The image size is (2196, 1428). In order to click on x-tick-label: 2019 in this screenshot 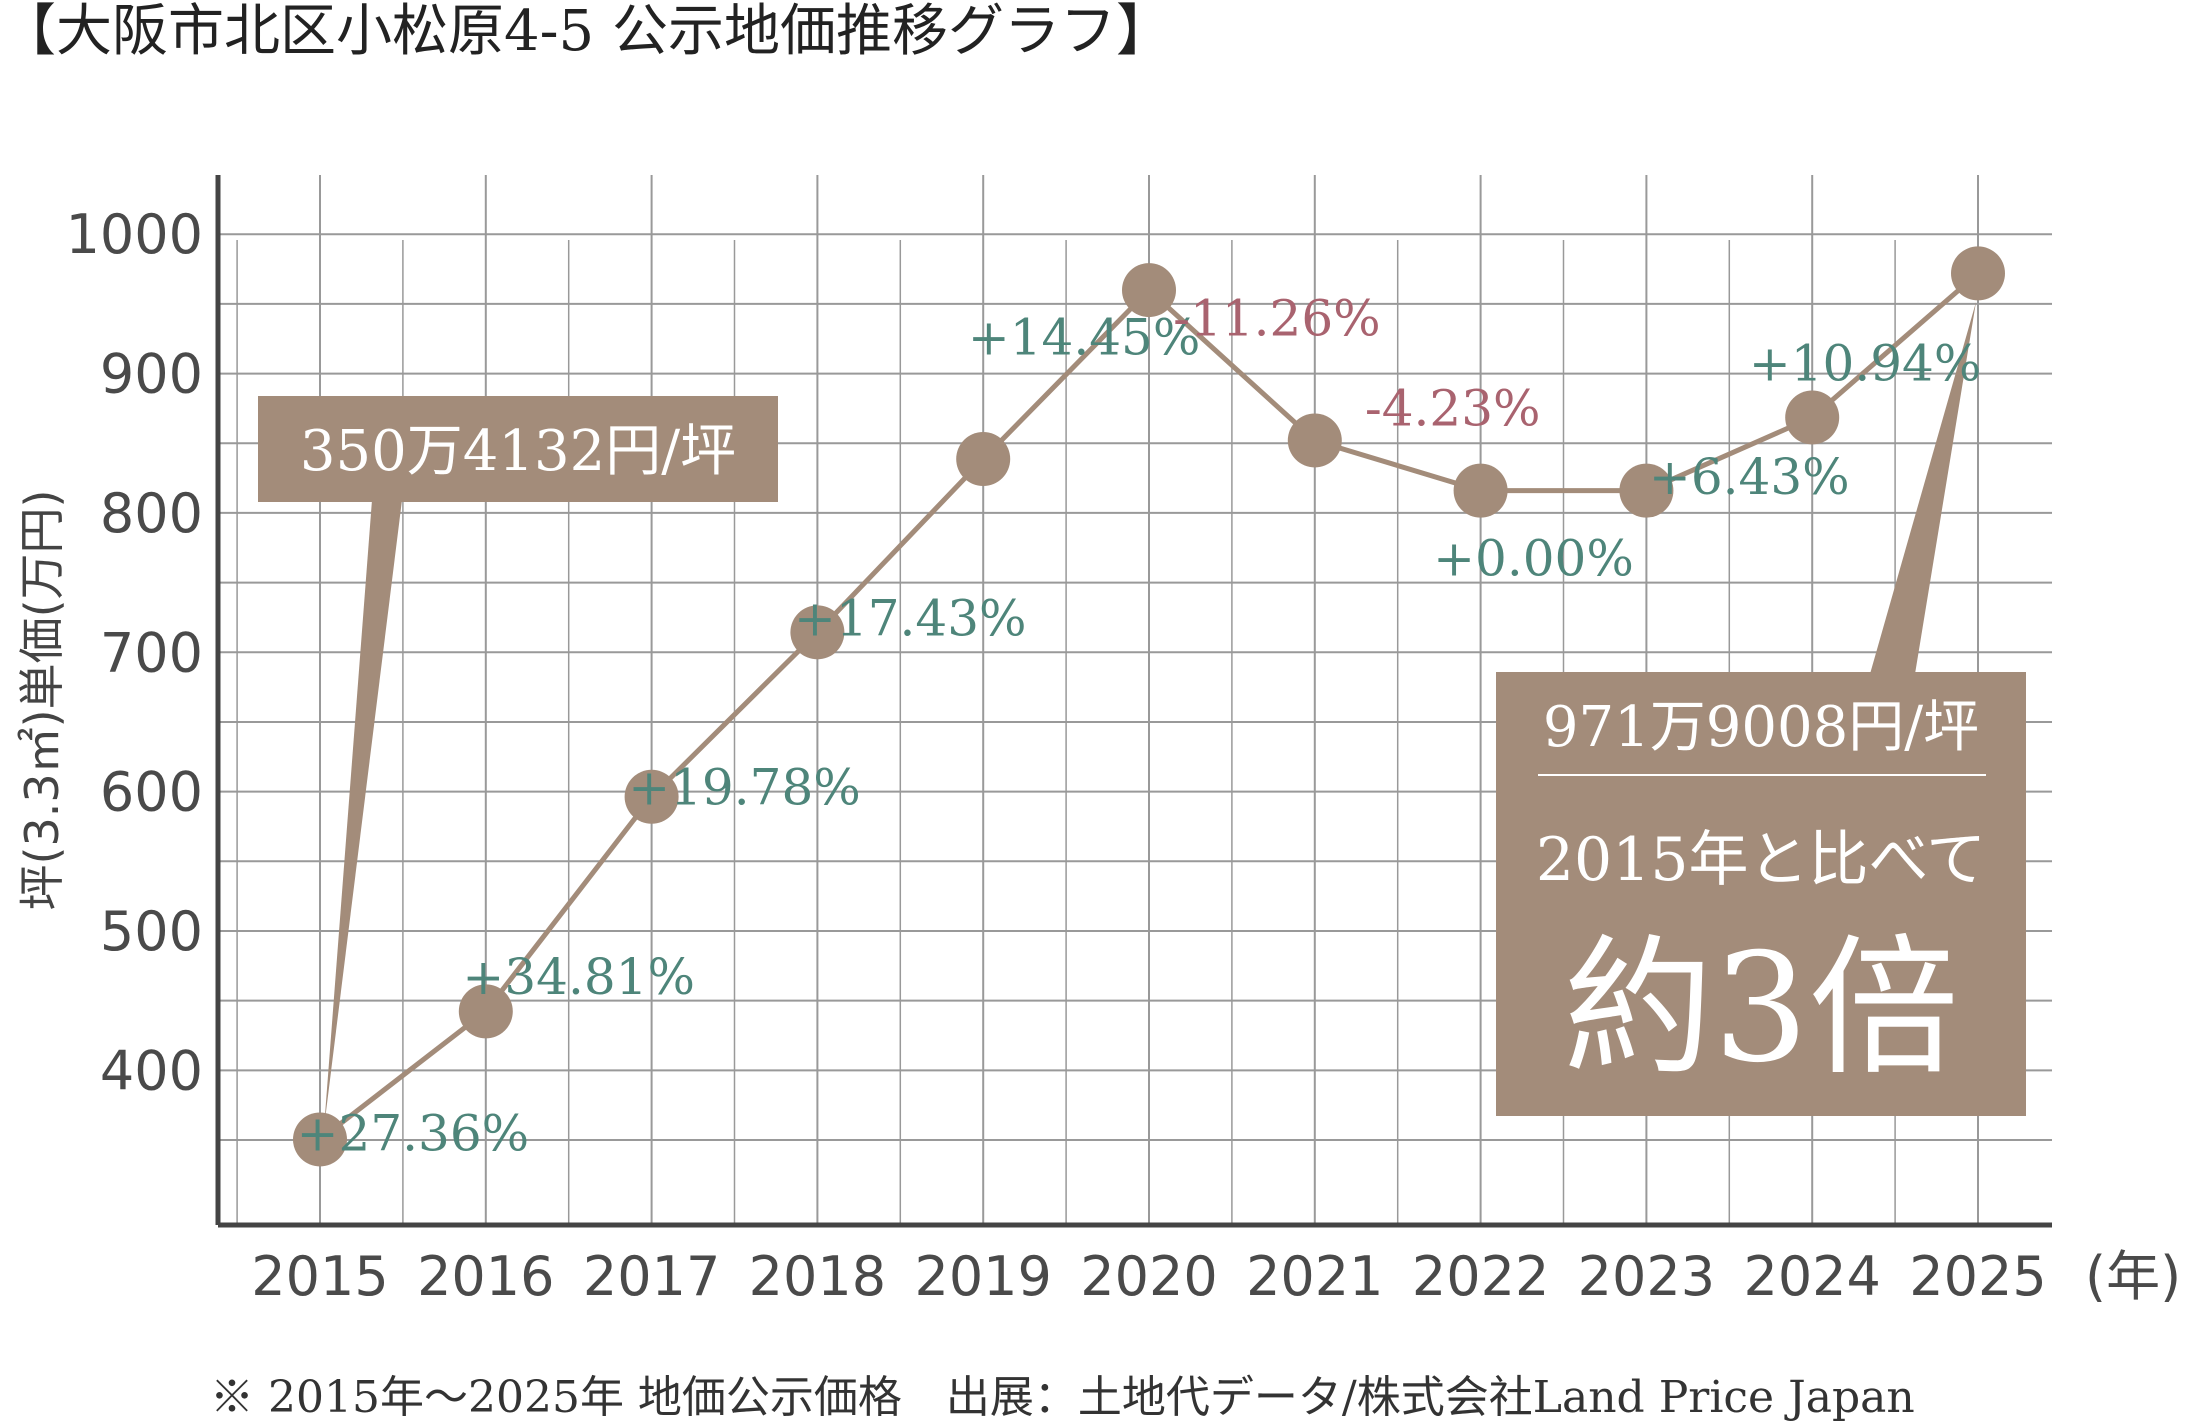, I will do `click(982, 1276)`.